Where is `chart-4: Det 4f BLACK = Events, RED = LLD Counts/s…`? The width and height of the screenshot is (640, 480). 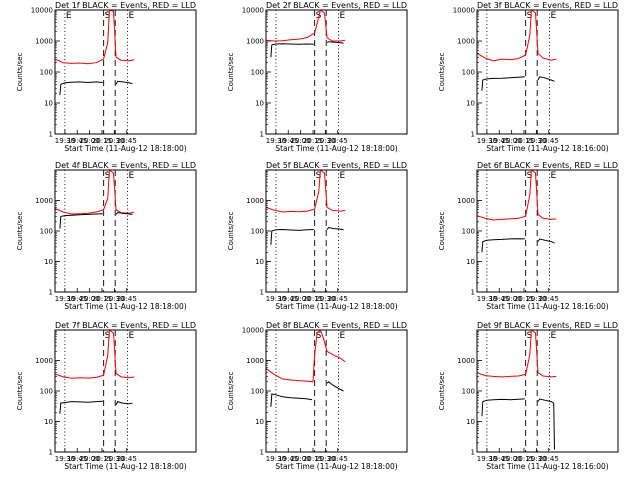 chart-4: Det 4f BLACK = Events, RED = LLD Counts/s… is located at coordinates (106, 236).